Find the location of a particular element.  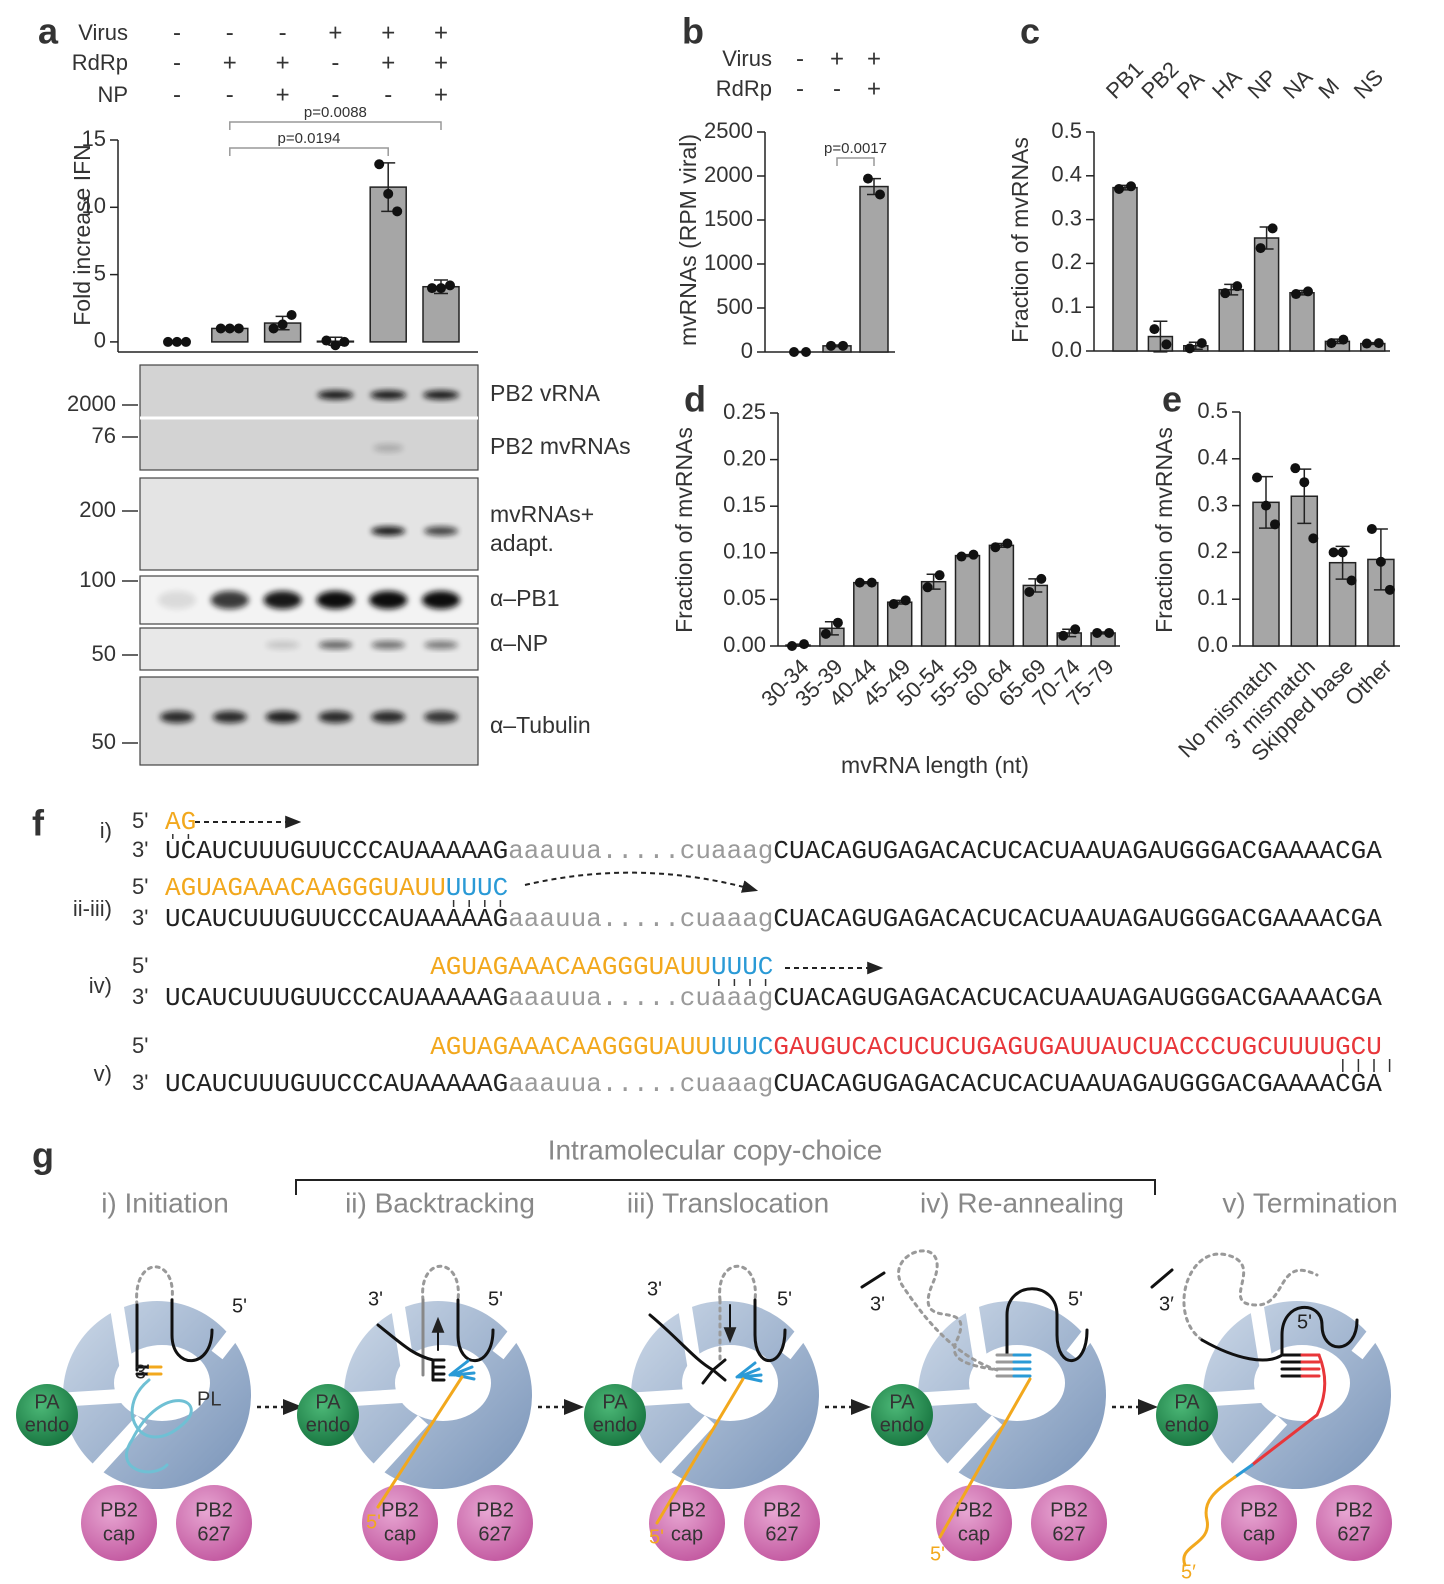

blot-row-label: PB2 mvRNAs is located at coordinates (560, 446).